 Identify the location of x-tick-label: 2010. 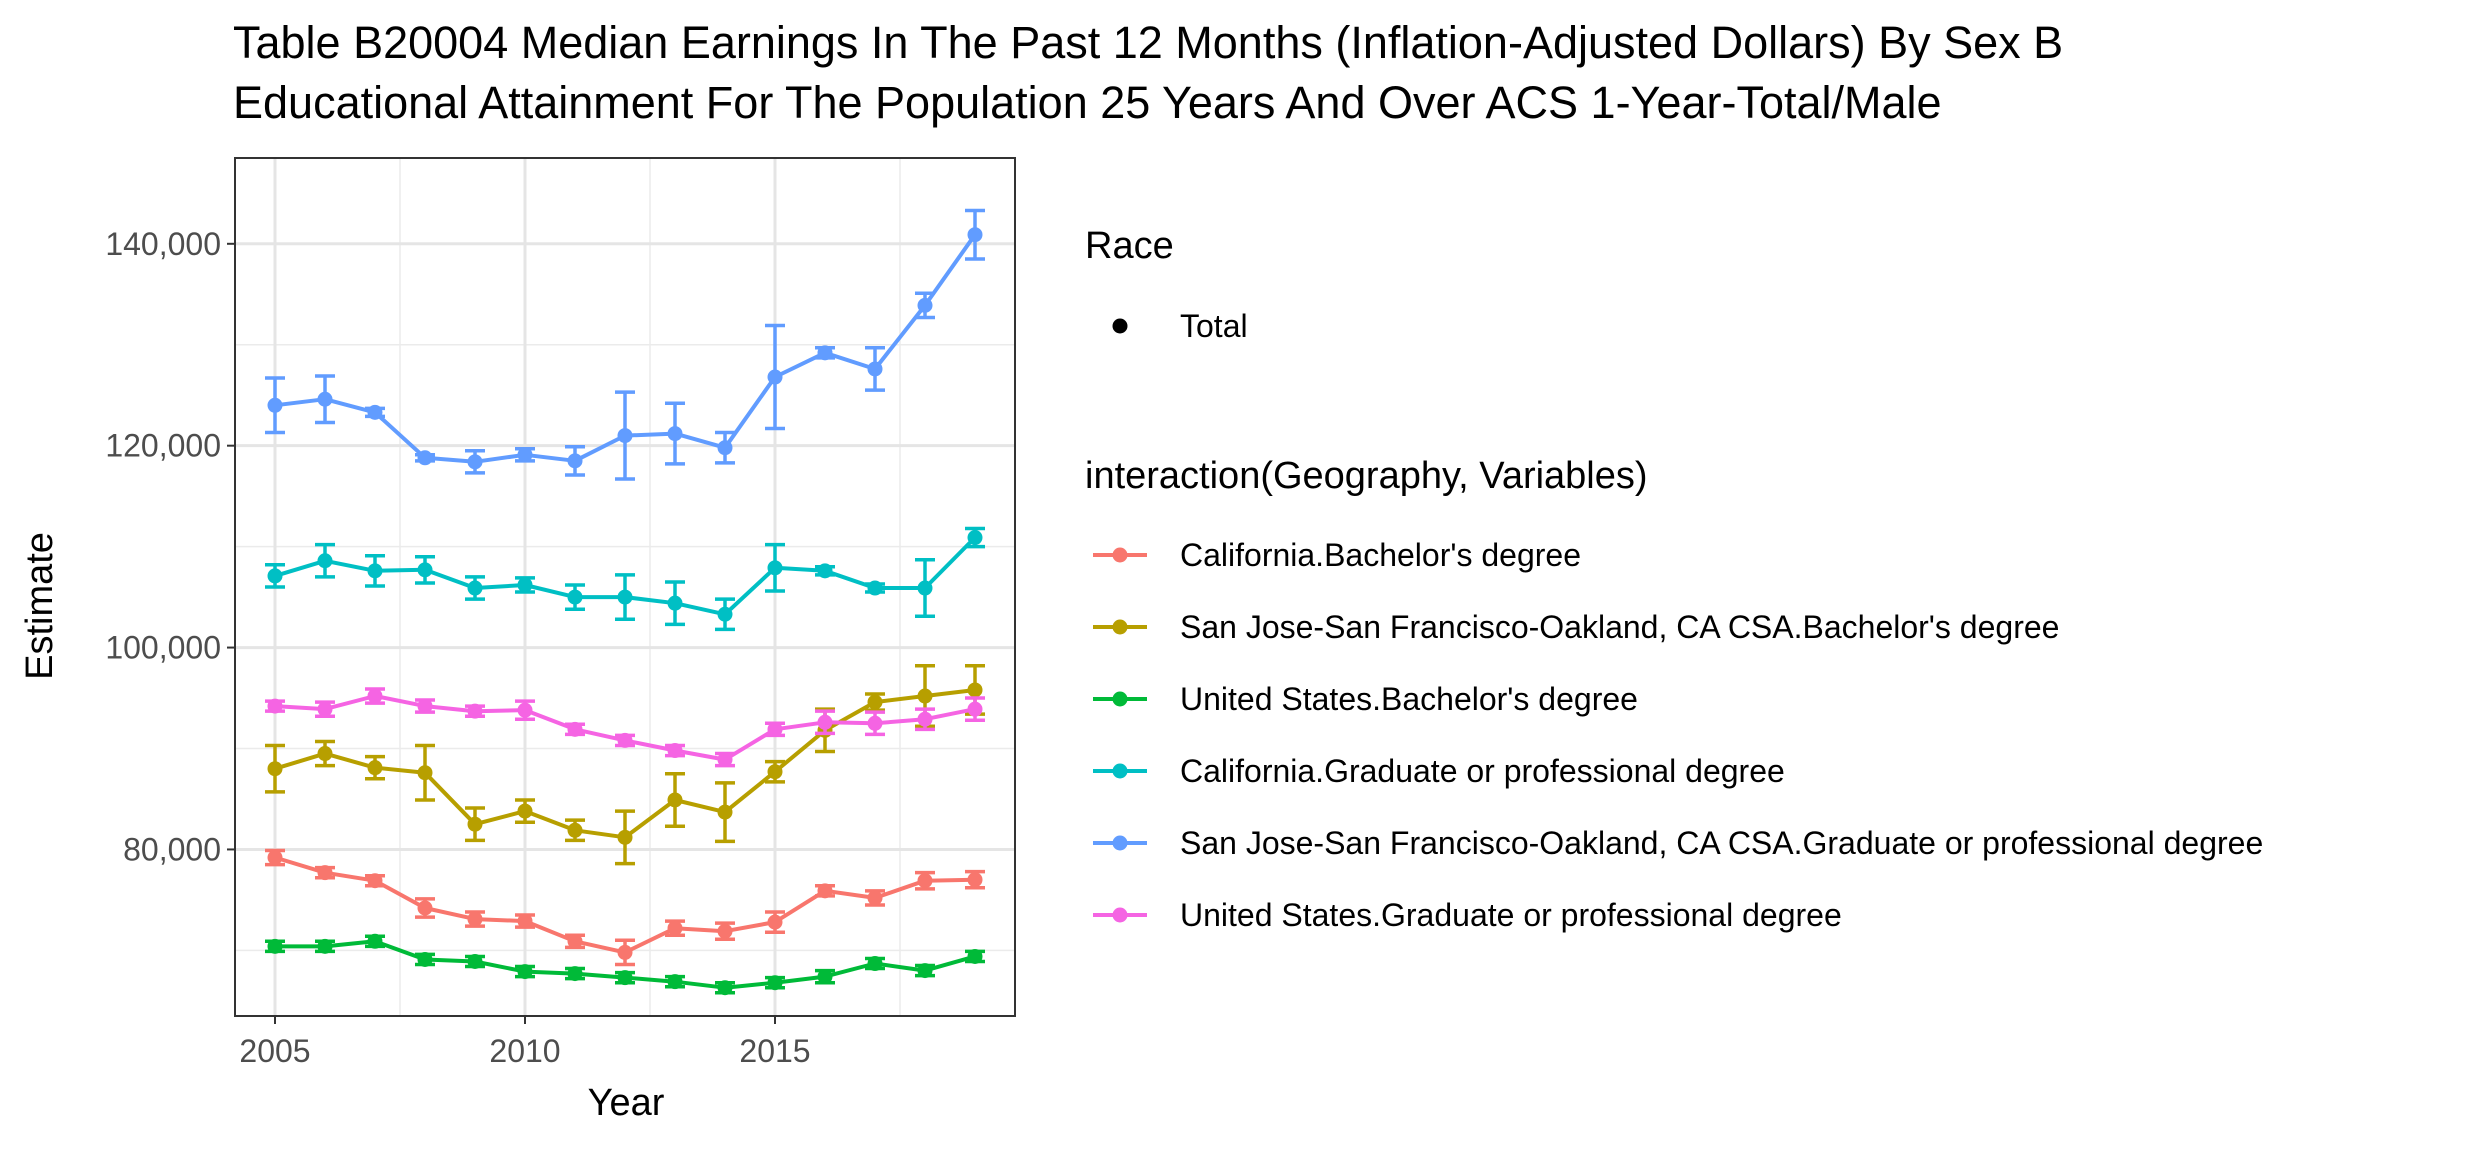
(524, 1051).